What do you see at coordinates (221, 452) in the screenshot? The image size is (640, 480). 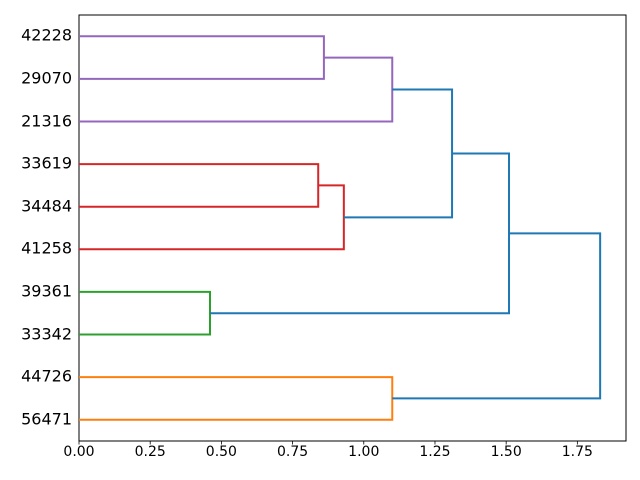 I see `x-tick-label: 0.50` at bounding box center [221, 452].